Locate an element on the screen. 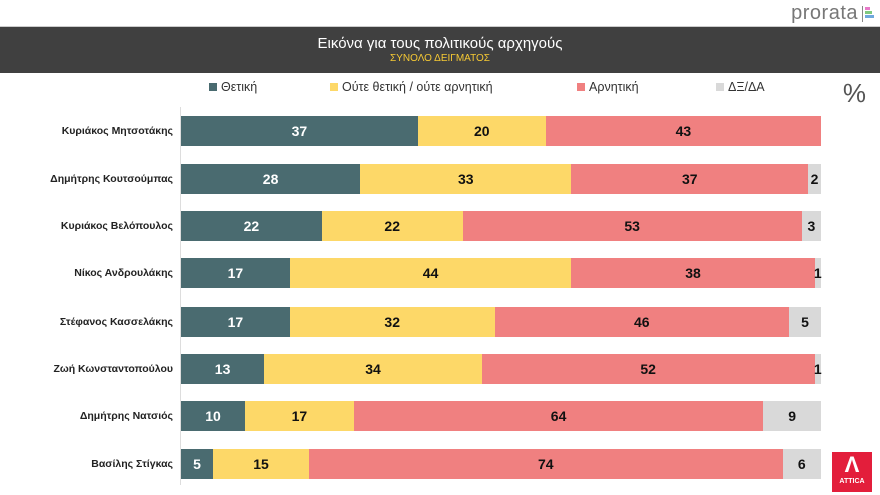 This screenshot has height=495, width=880. data-label: 44 is located at coordinates (430, 273).